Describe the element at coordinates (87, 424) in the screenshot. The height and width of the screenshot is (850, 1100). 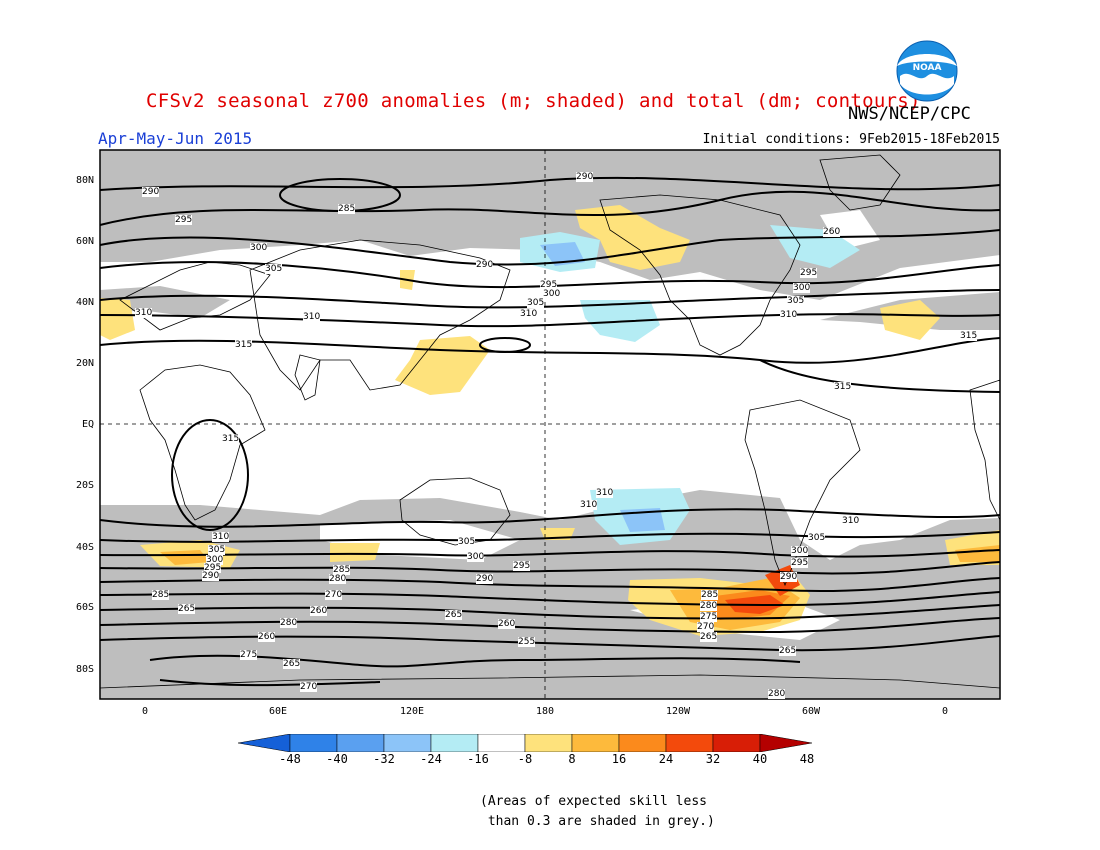
I see `lat-label: EQ` at that location.